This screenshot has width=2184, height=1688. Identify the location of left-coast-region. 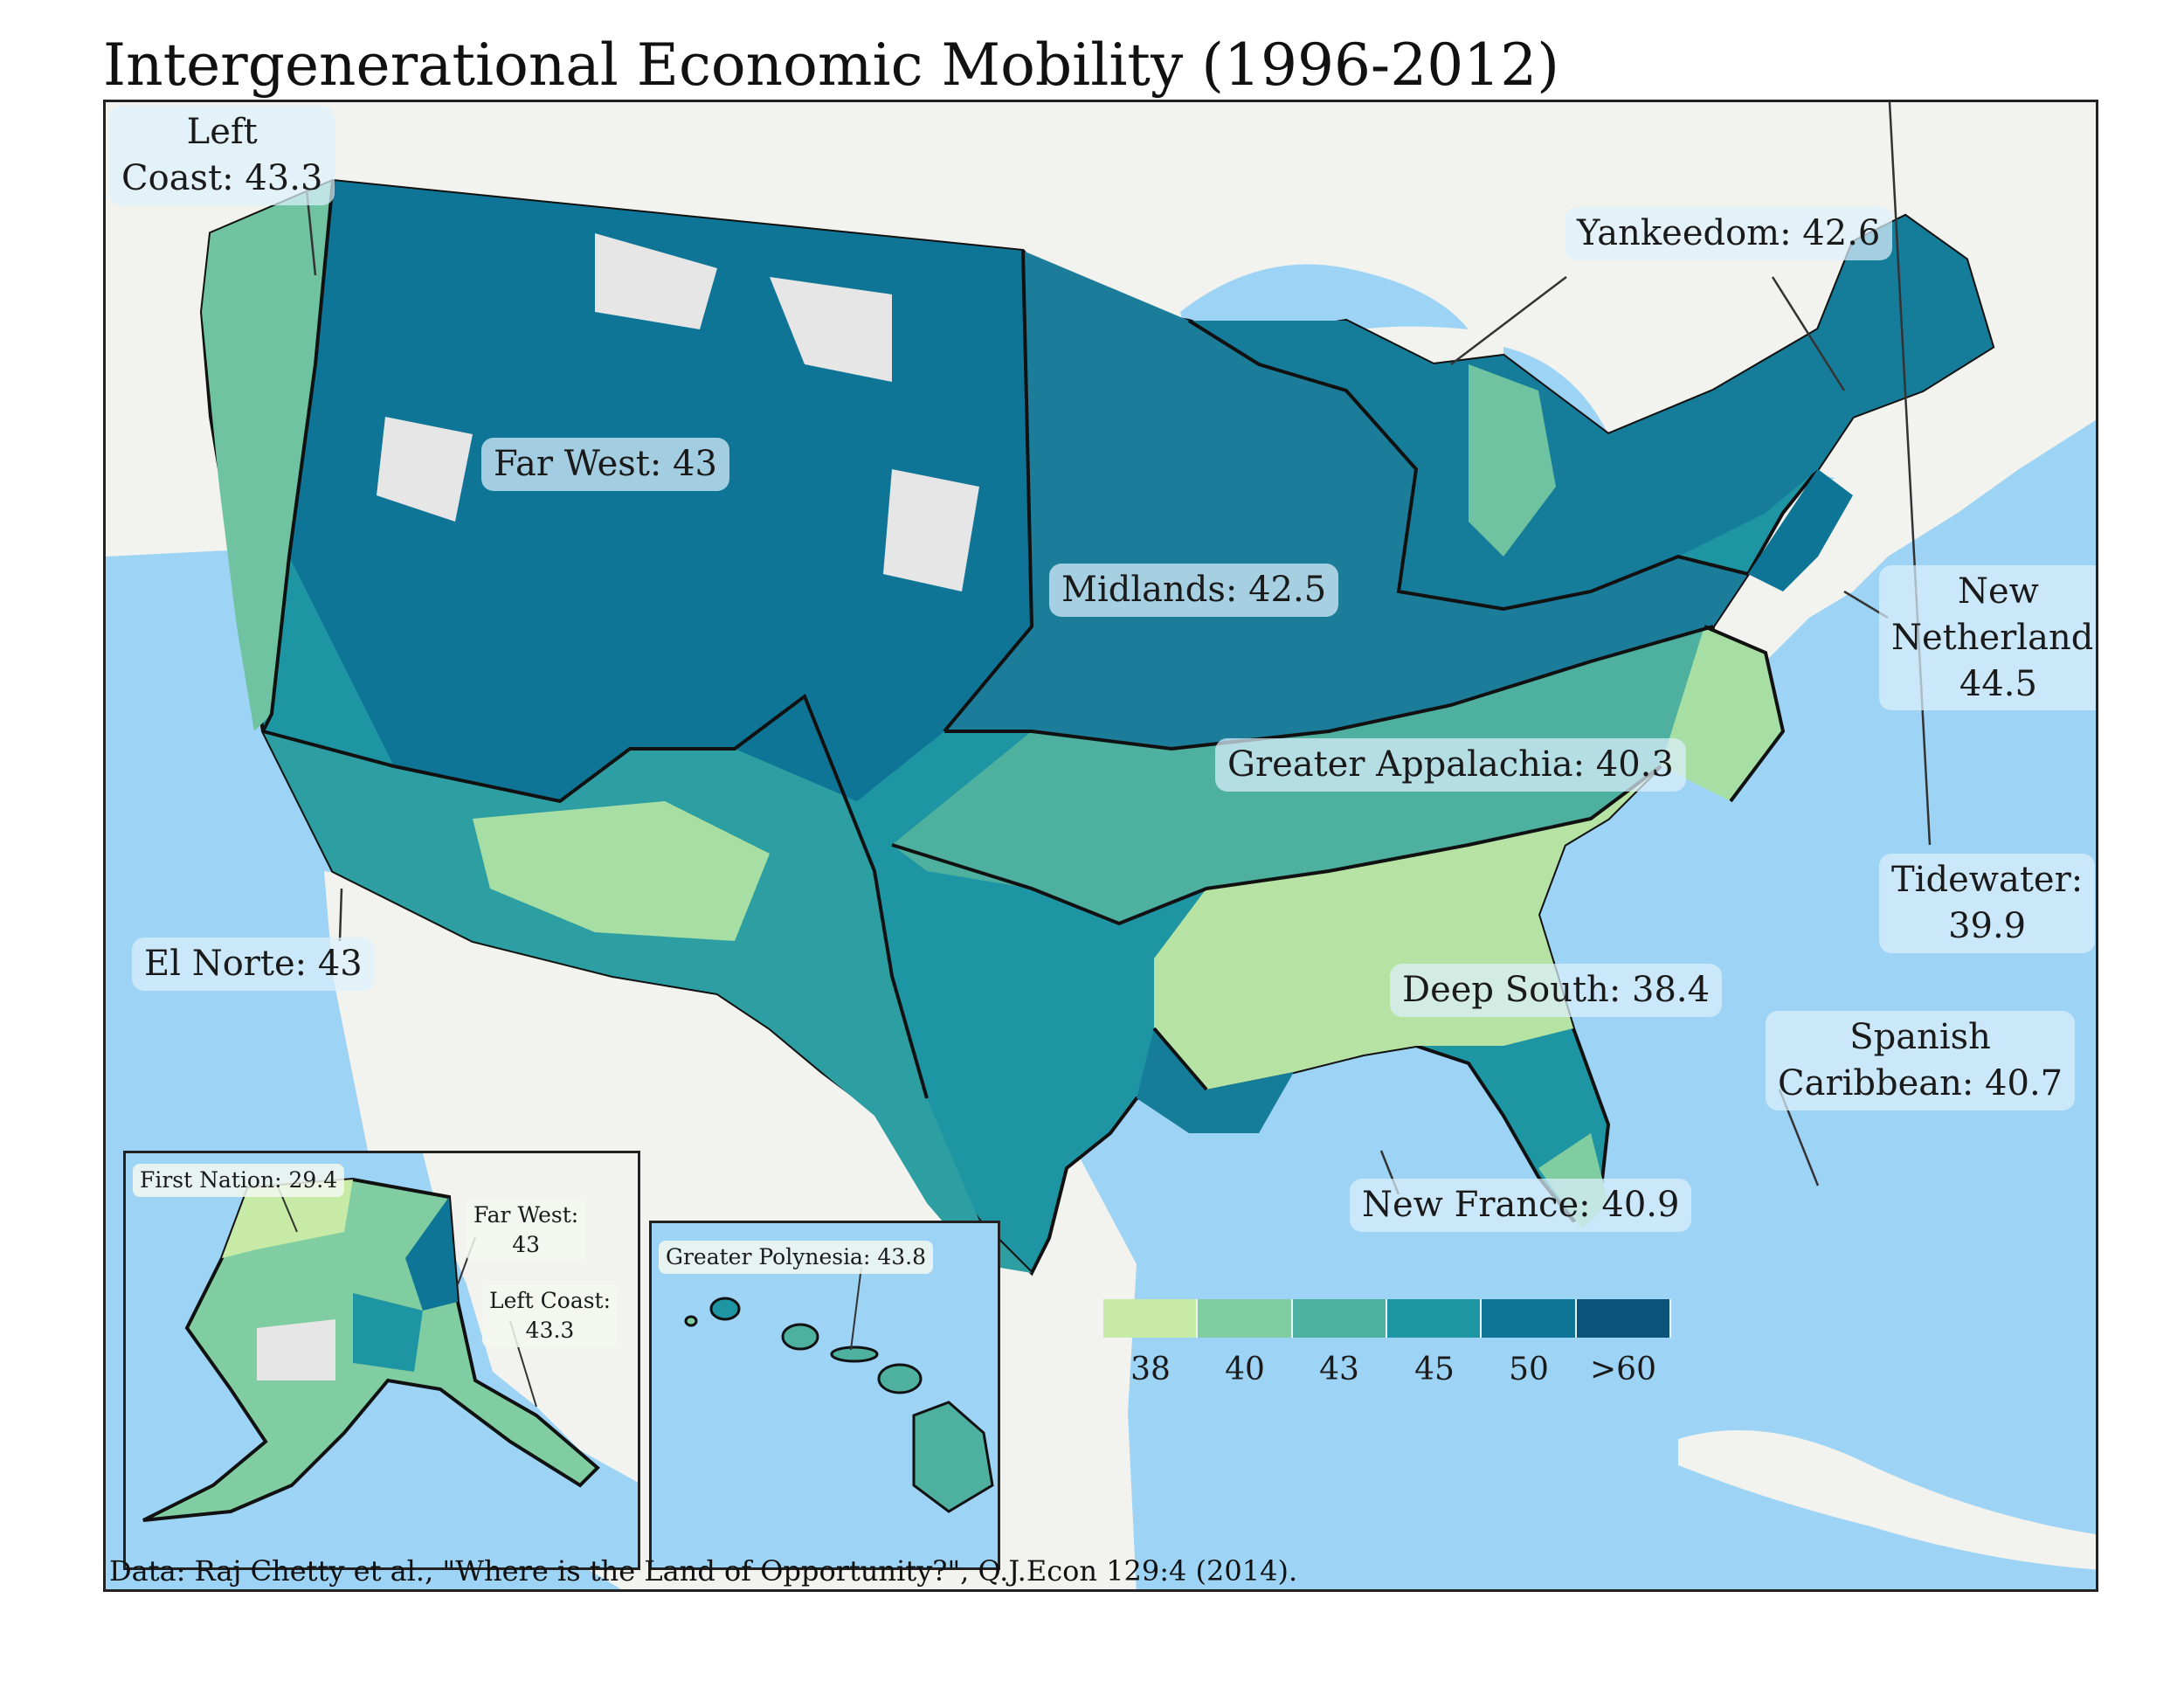
(267, 456).